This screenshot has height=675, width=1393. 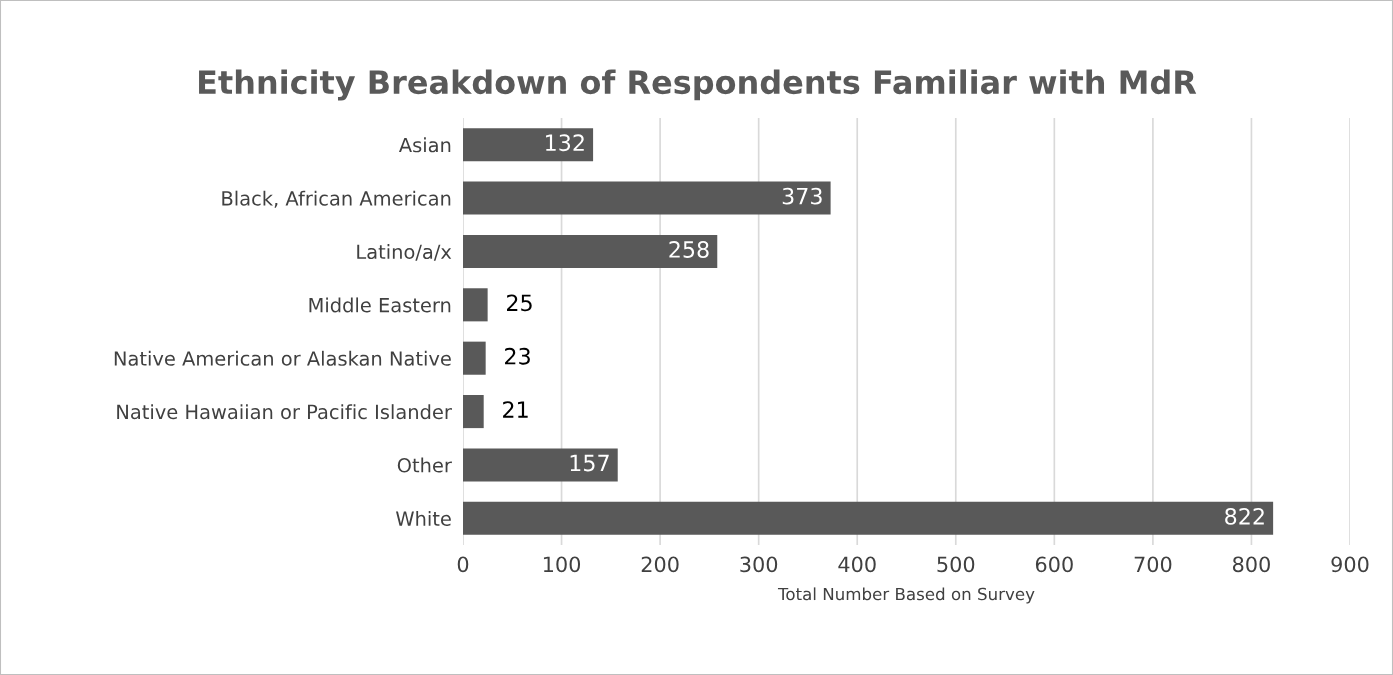 I want to click on y-tick-label: Other, so click(x=424, y=465).